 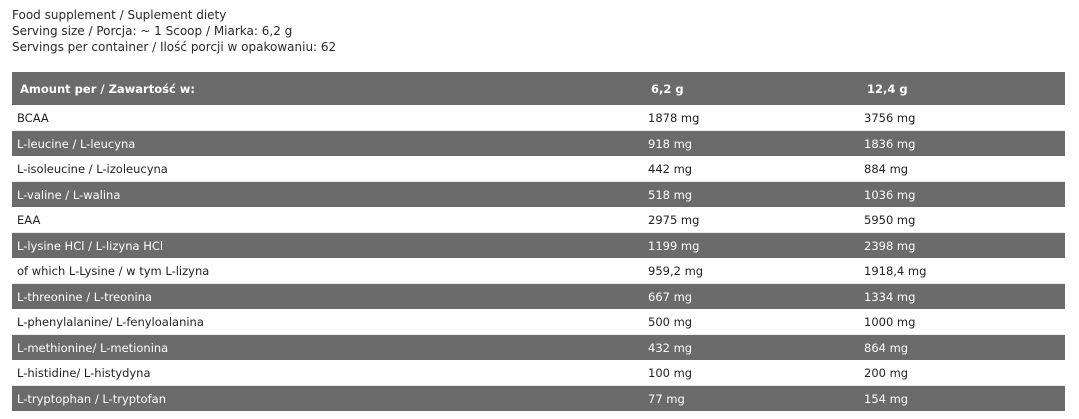 I want to click on table-row: L-isoleucine / L-izoleucyna 442 mg 884 mg, so click(x=538, y=169).